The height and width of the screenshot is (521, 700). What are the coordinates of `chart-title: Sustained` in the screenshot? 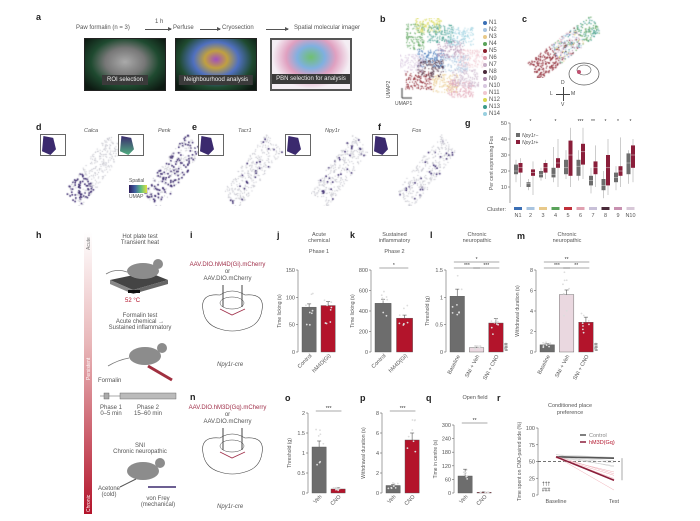 It's located at (394, 235).